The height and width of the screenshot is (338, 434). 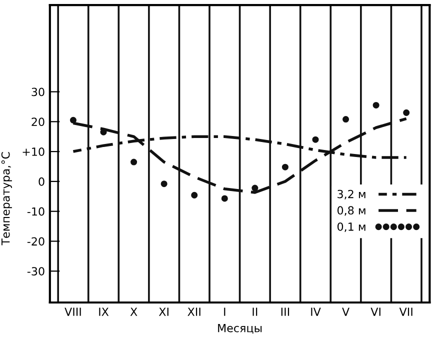 I want to click on legend-label: 3,2 м, so click(x=352, y=195).